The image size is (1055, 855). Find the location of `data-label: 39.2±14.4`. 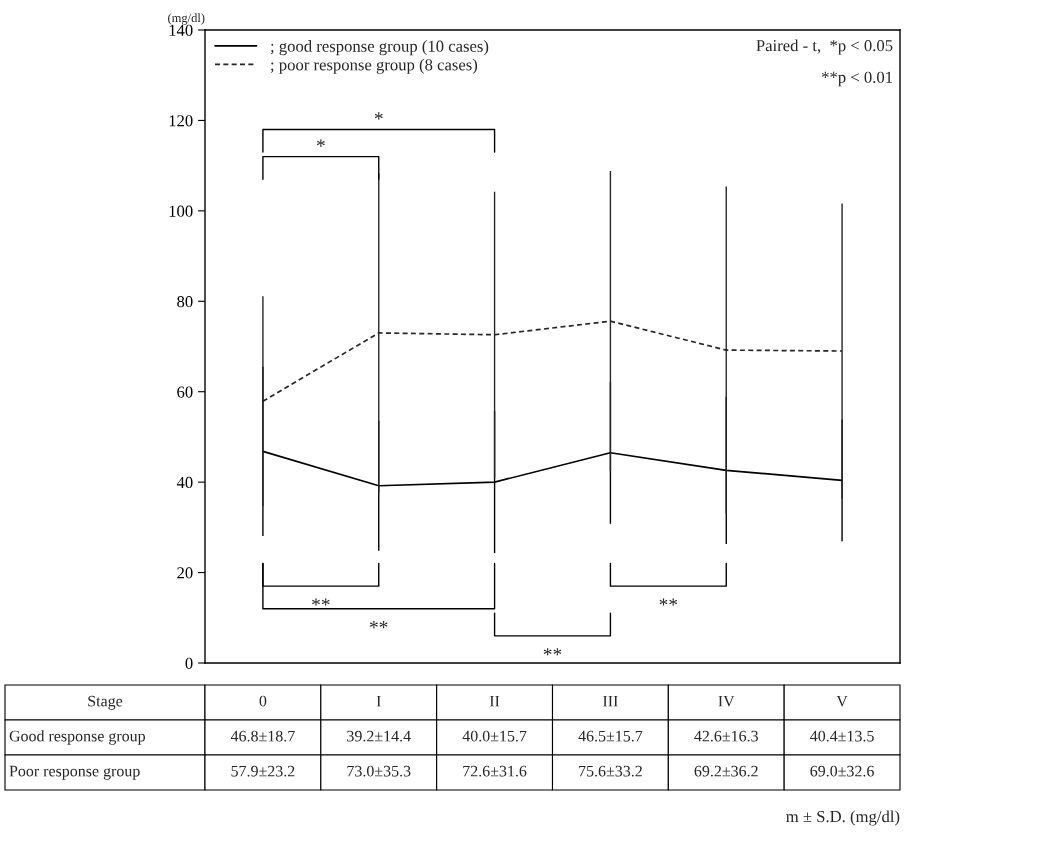

data-label: 39.2±14.4 is located at coordinates (379, 736).